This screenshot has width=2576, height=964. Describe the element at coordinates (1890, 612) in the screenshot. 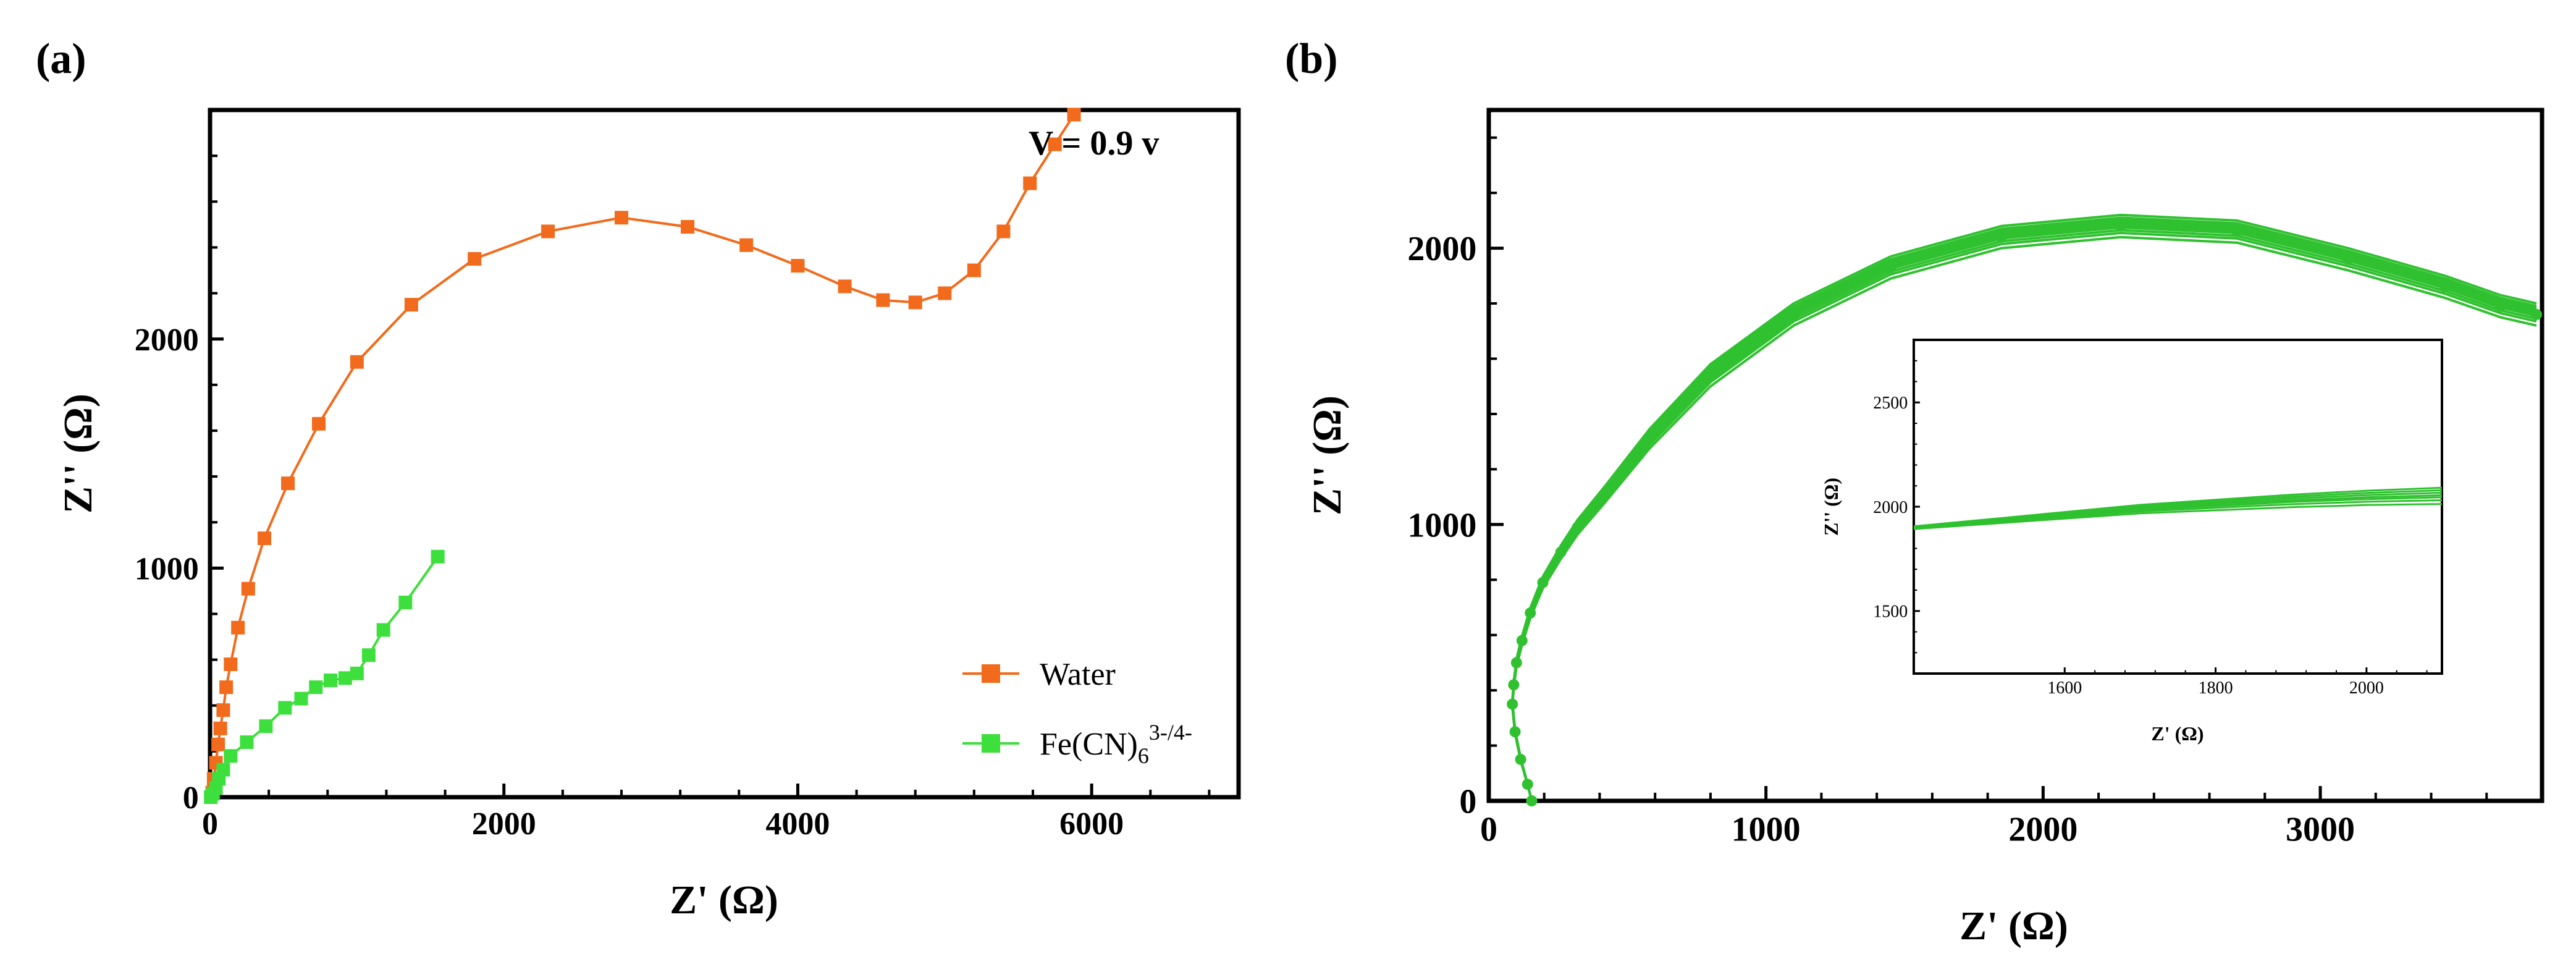

I see `inset-ytick-label: 1500` at that location.